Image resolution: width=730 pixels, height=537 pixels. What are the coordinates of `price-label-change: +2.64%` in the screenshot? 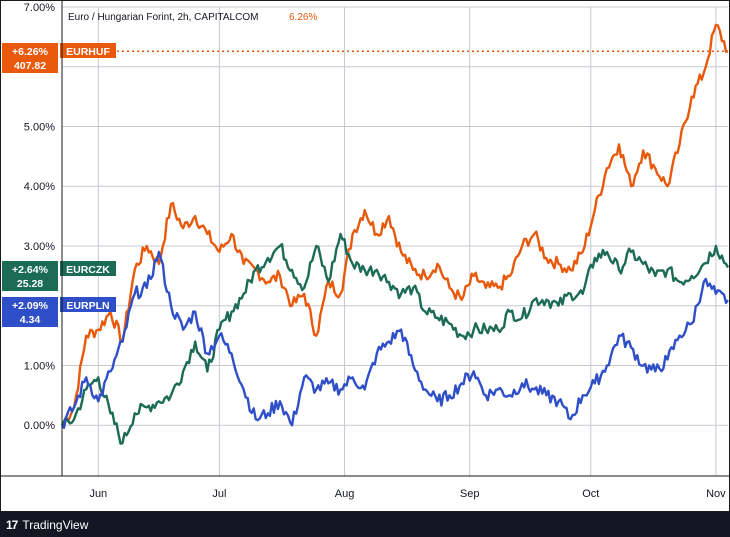 It's located at (30, 270).